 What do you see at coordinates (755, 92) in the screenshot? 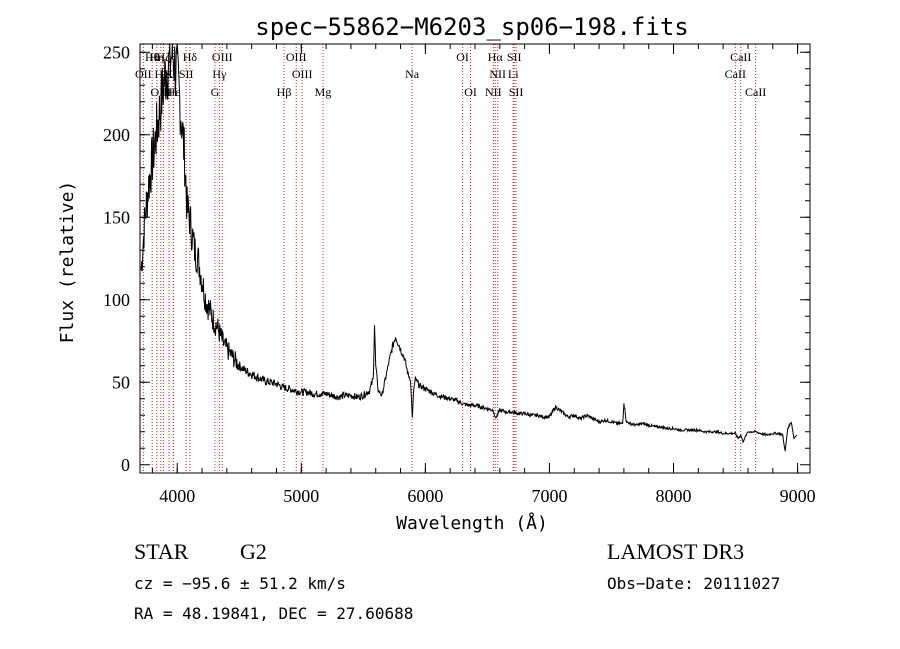
I see `spectral-line-label-29: CaII` at bounding box center [755, 92].